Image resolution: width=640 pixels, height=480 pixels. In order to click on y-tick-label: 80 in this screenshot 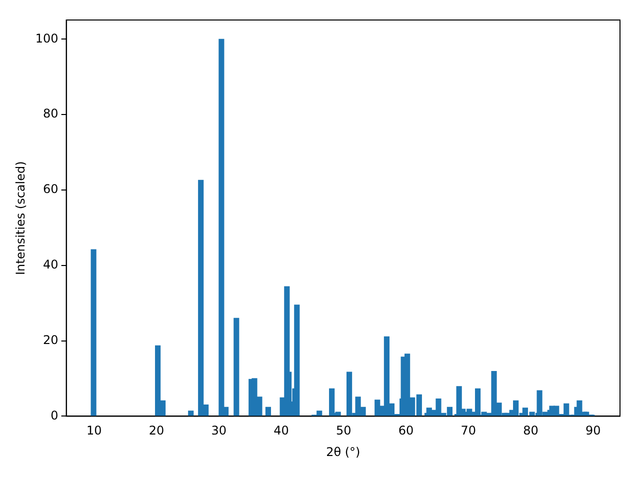, I will do `click(50, 113)`.